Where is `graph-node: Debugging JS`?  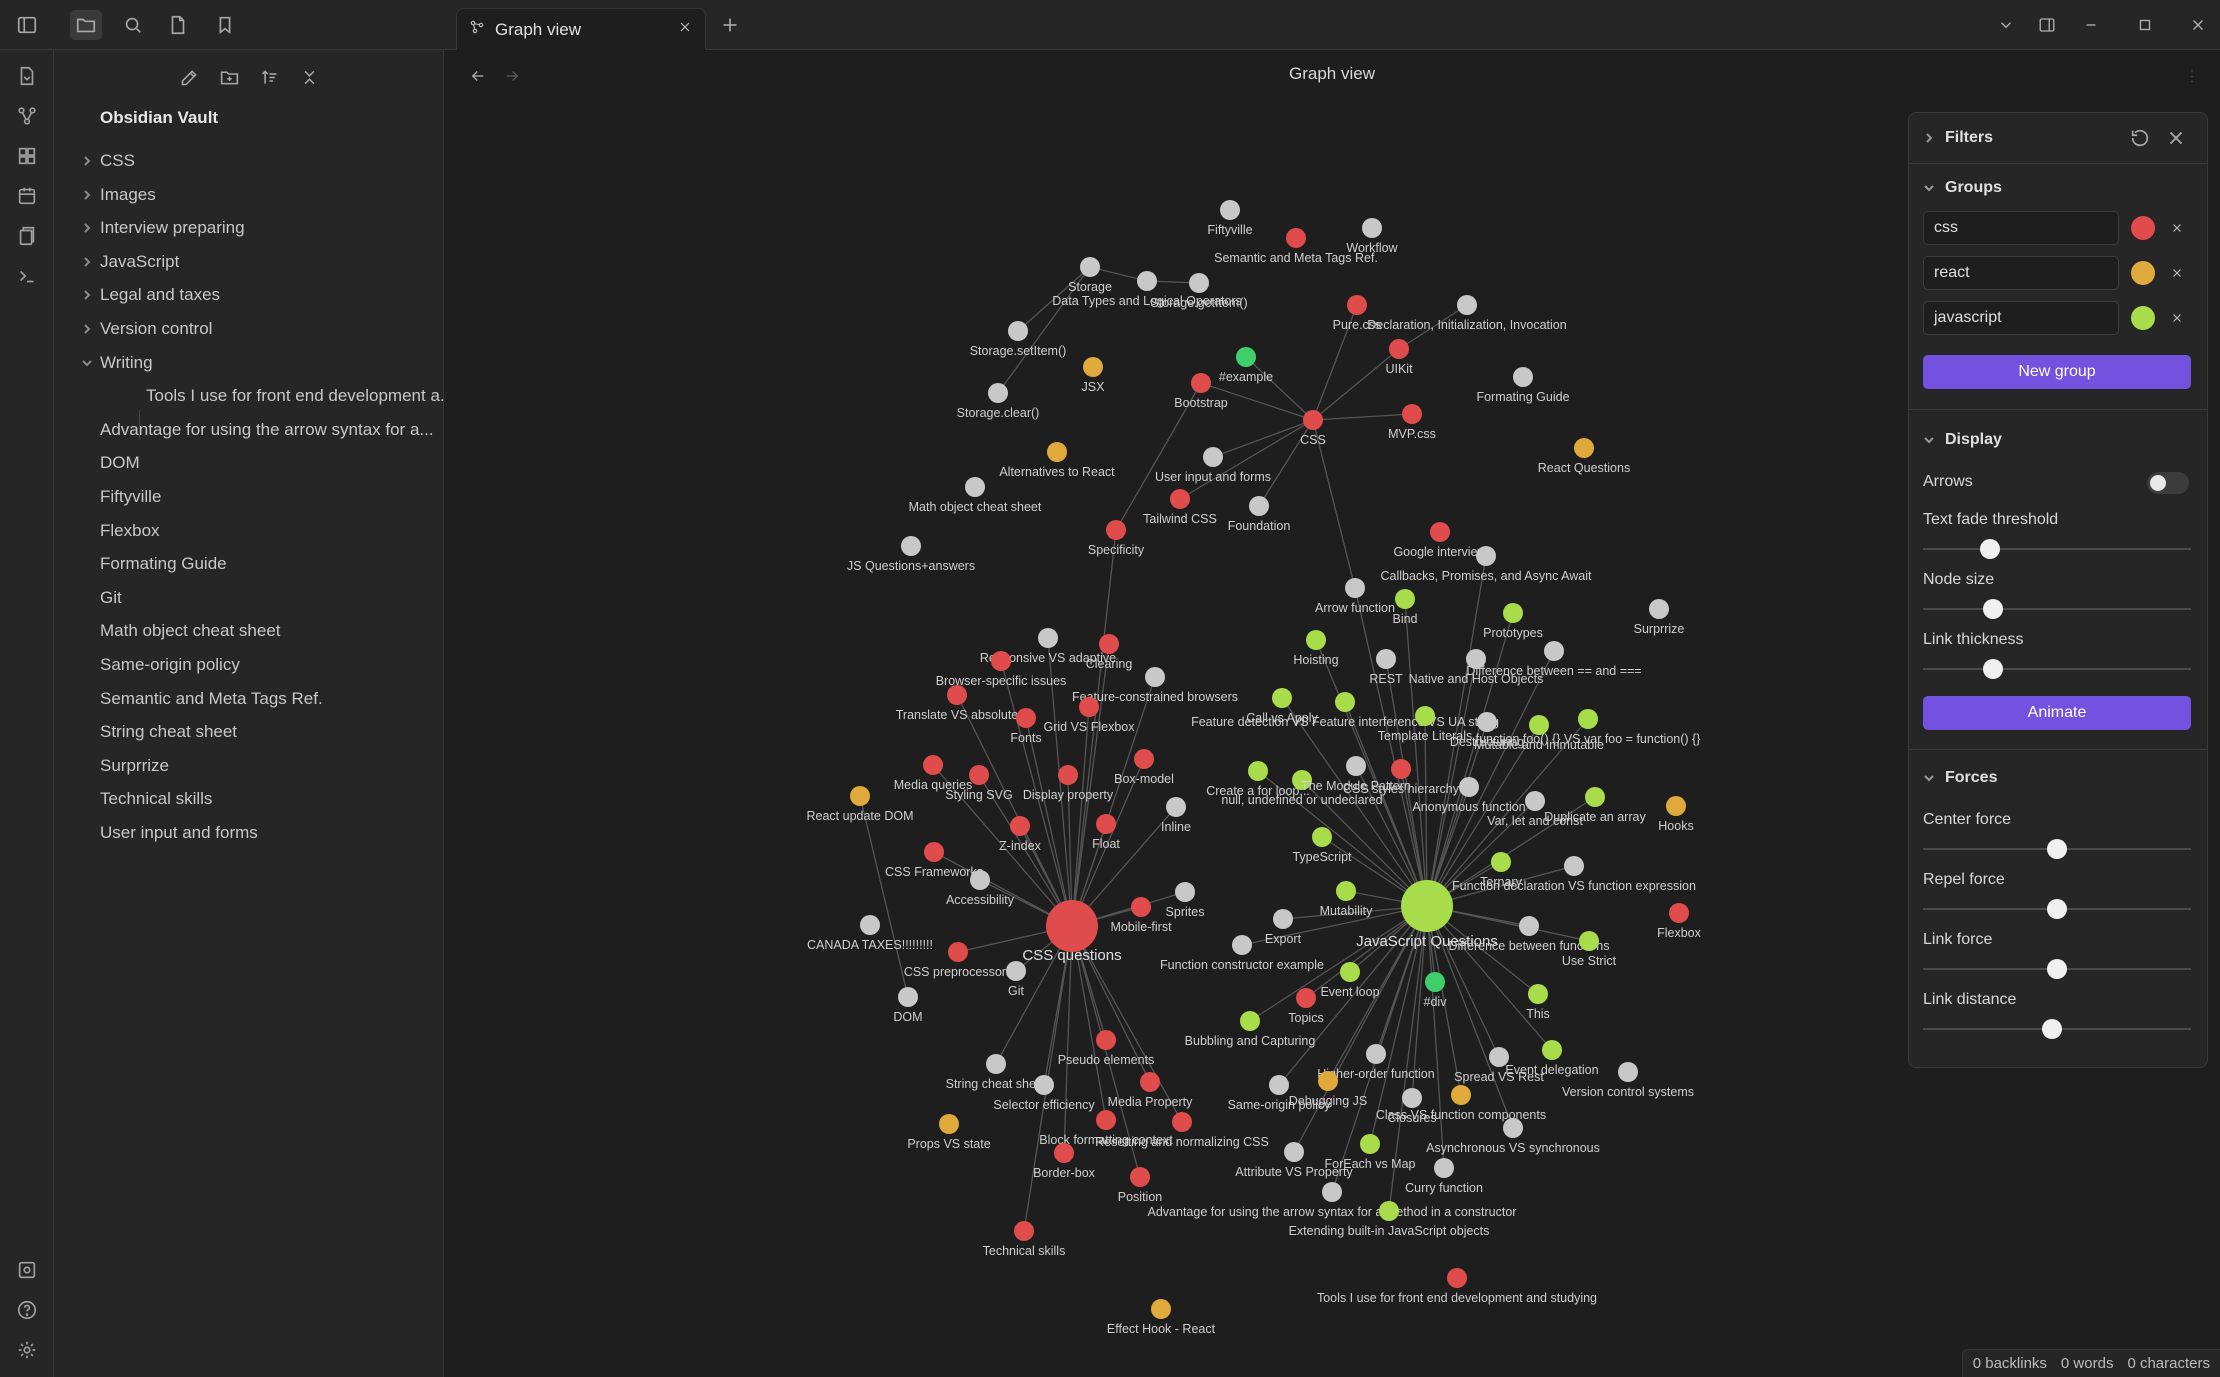 graph-node: Debugging JS is located at coordinates (1328, 1089).